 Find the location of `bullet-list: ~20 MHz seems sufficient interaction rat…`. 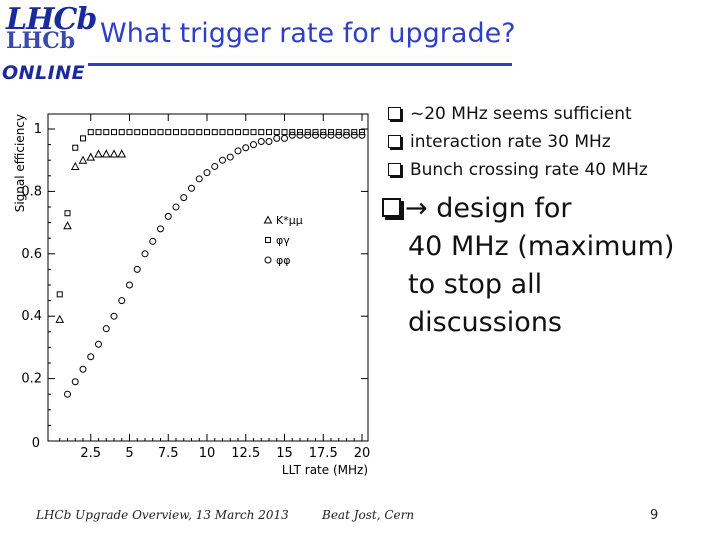

bullet-list: ~20 MHz seems sufficient interaction rat… is located at coordinates (518, 142).